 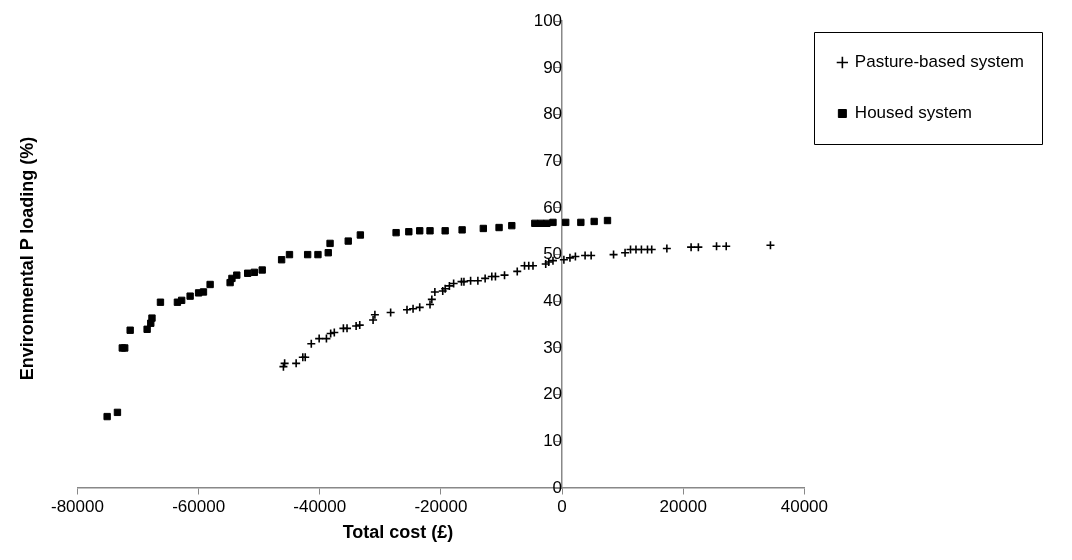 I want to click on x-tick-label: -20000, so click(x=441, y=506).